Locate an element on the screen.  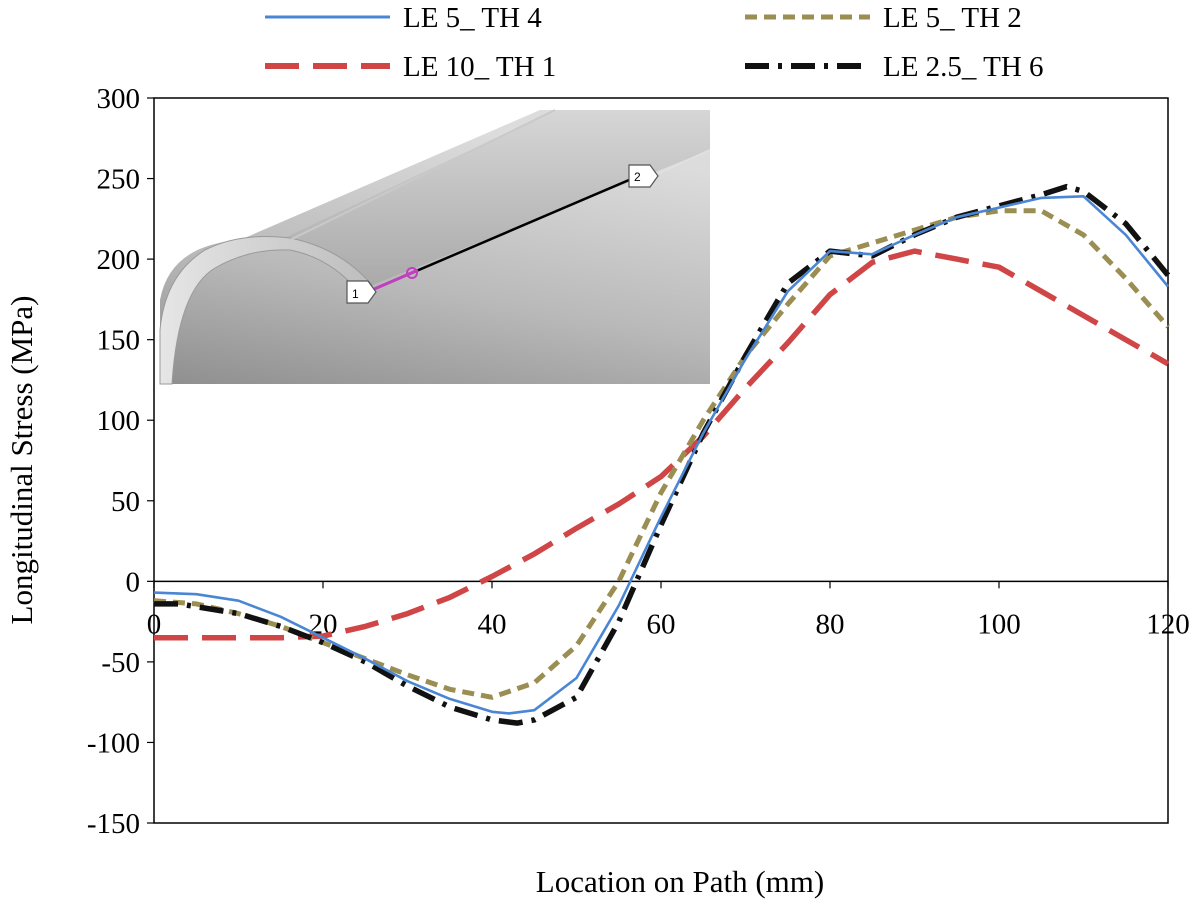
path-point-2: 2 is located at coordinates (643, 176).